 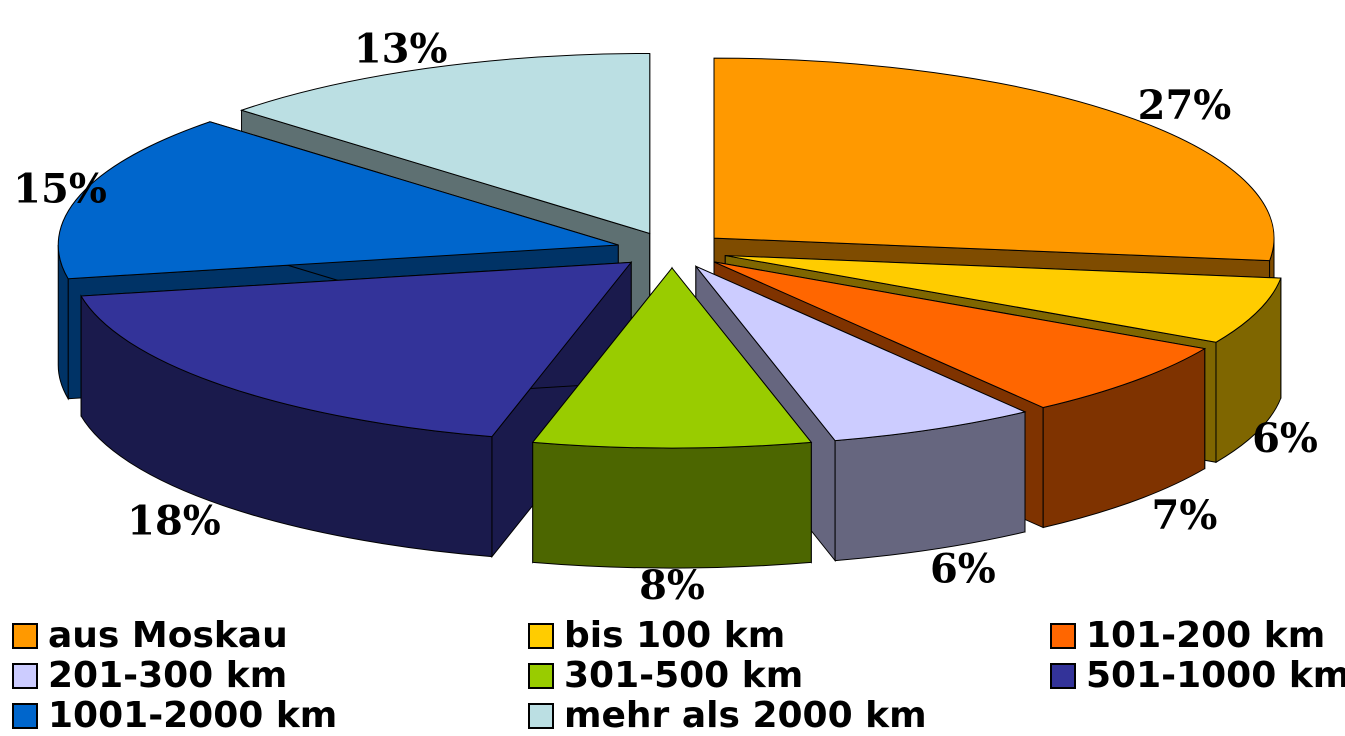 What do you see at coordinates (1285, 438) in the screenshot?
I see `slice-label-1: 6%` at bounding box center [1285, 438].